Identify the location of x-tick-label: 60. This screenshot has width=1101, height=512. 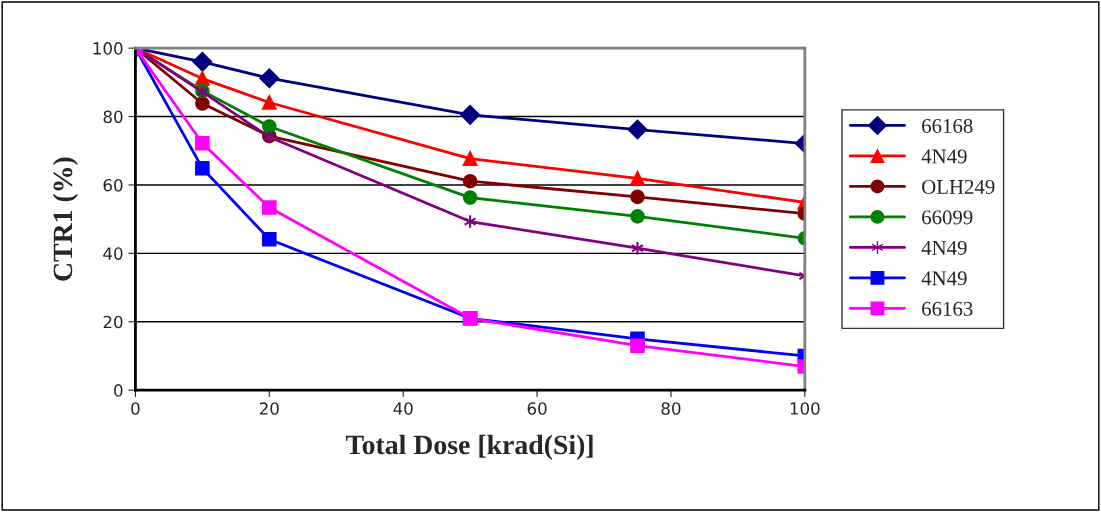
(537, 408).